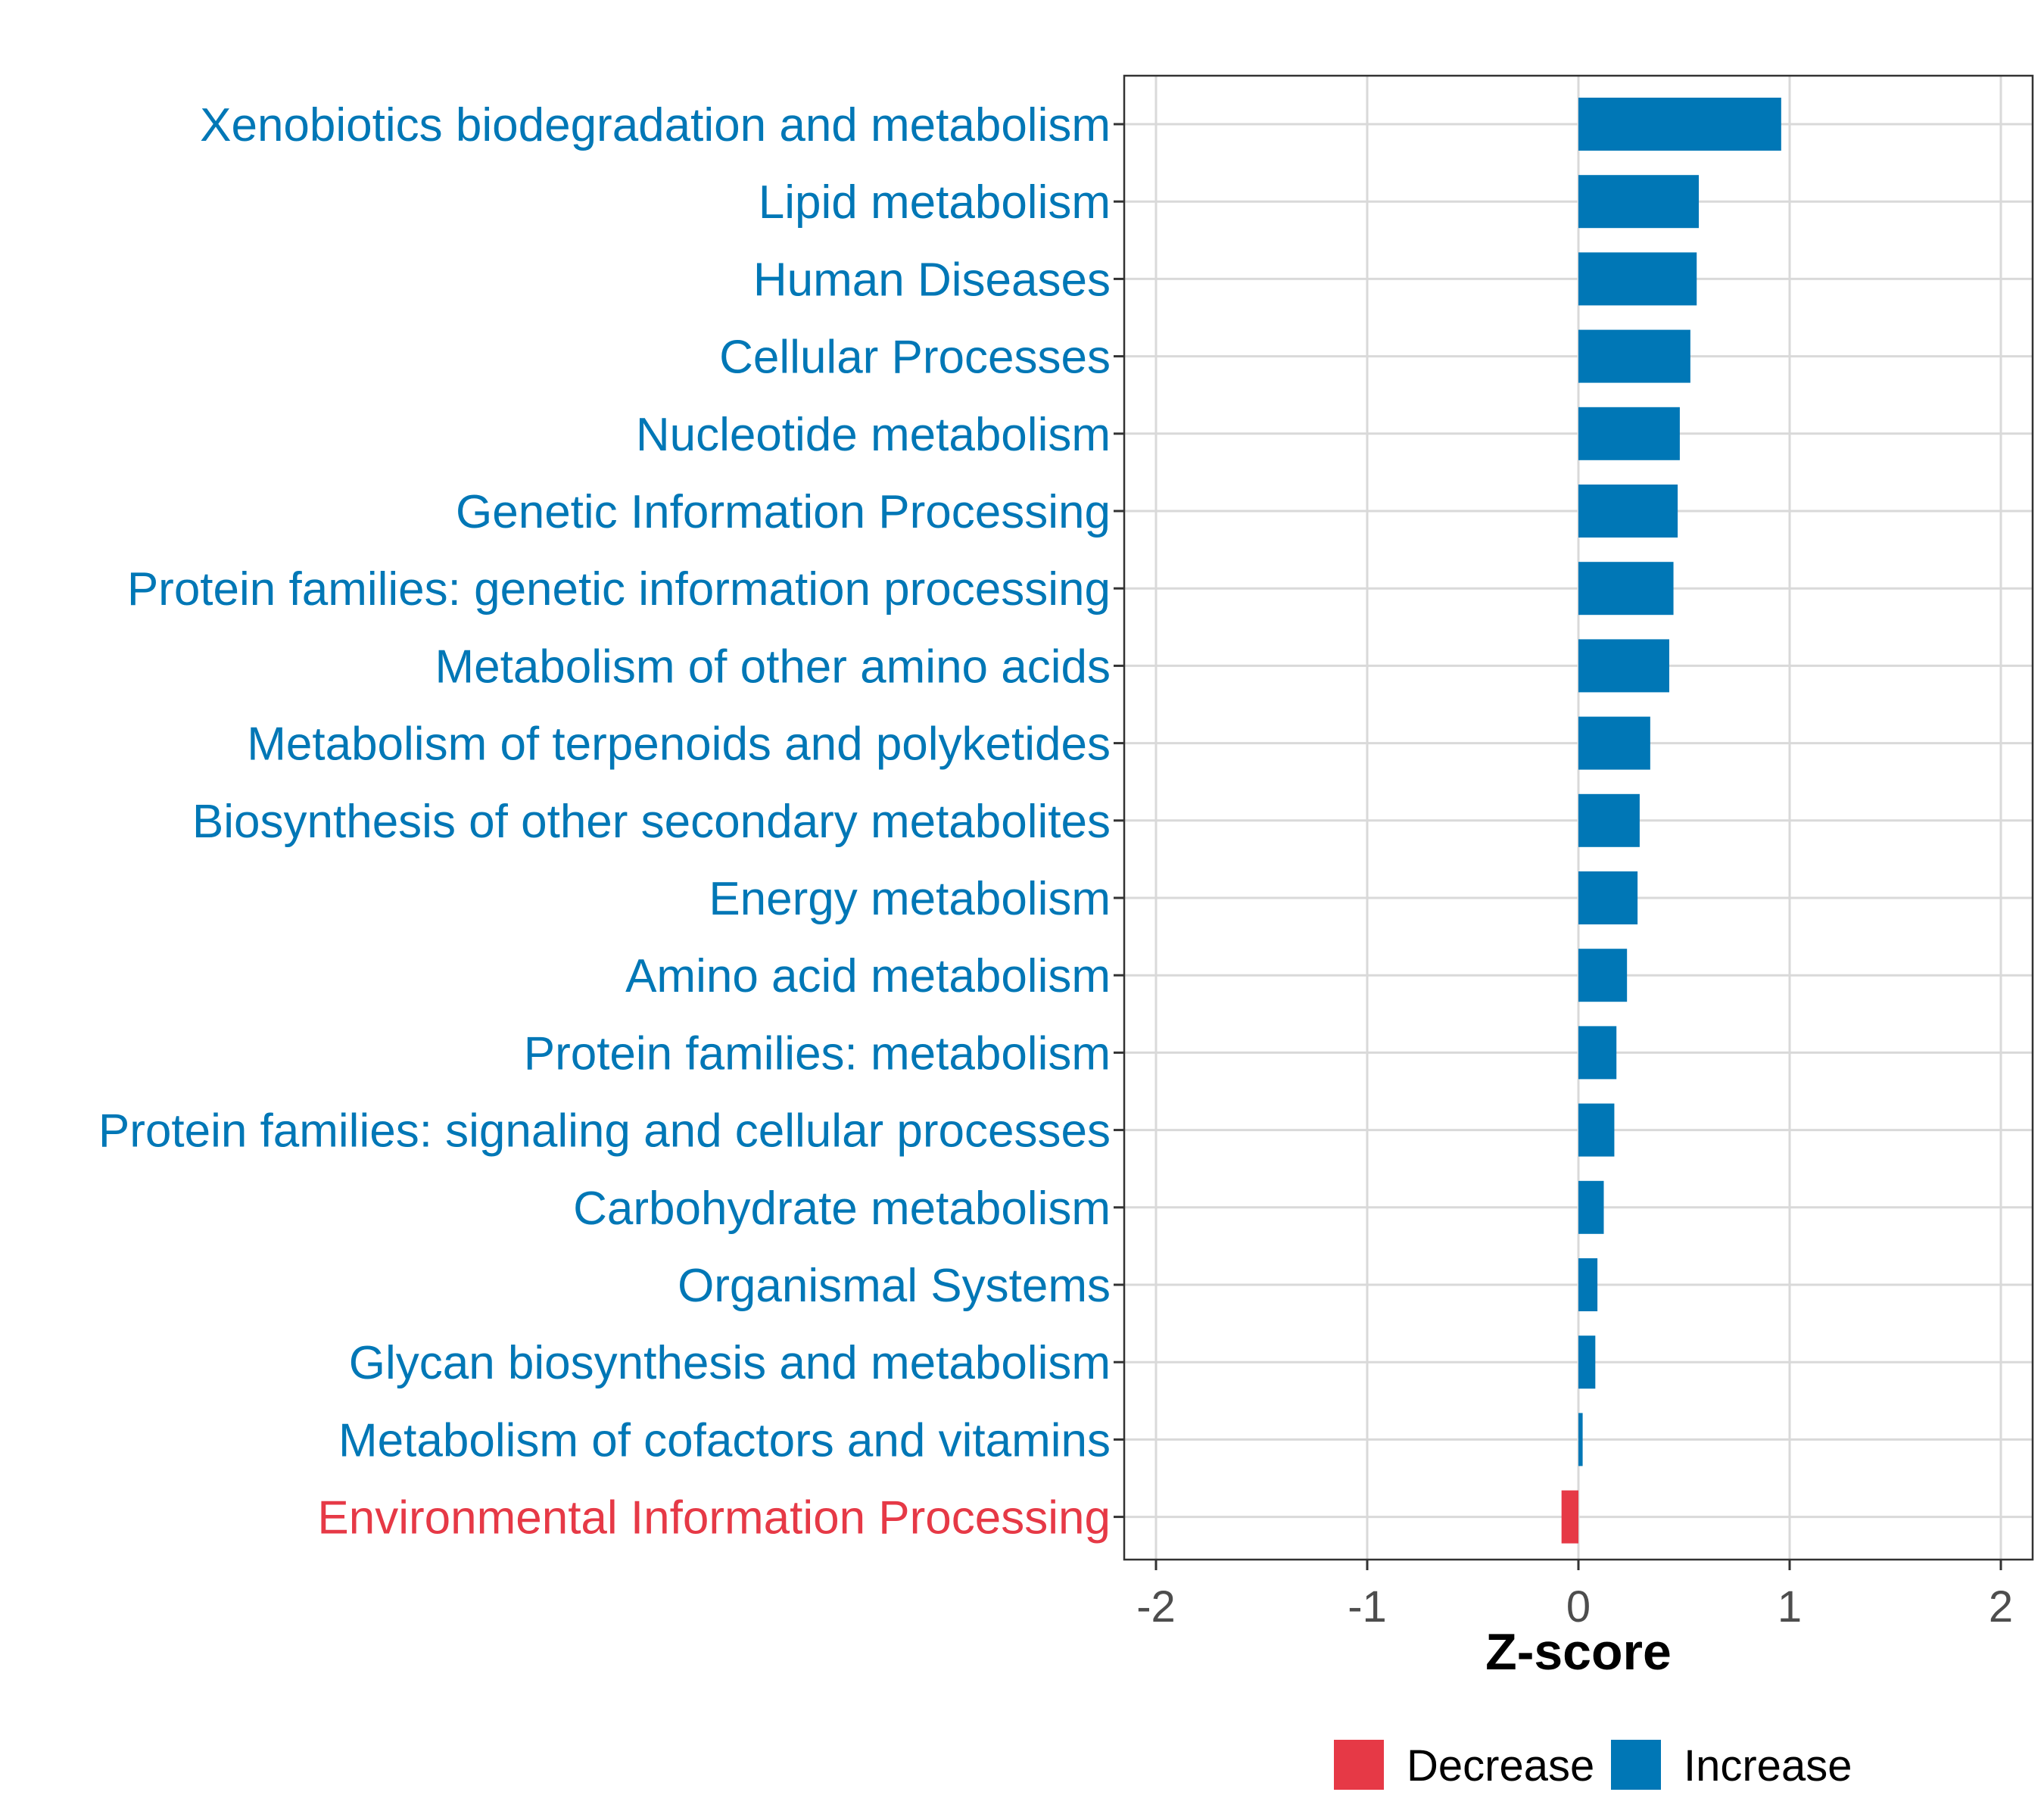 Image resolution: width=2044 pixels, height=1817 pixels. I want to click on bar-decrease, so click(1569, 1517).